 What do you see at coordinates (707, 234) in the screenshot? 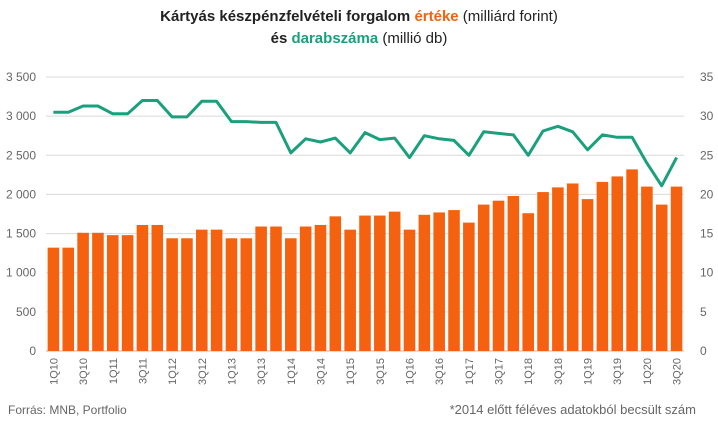
I see `y-right-tick-label: 15` at bounding box center [707, 234].